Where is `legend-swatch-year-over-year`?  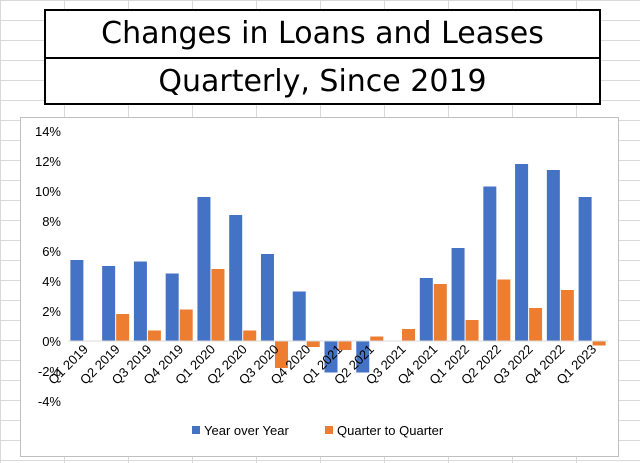
legend-swatch-year-over-year is located at coordinates (196, 430).